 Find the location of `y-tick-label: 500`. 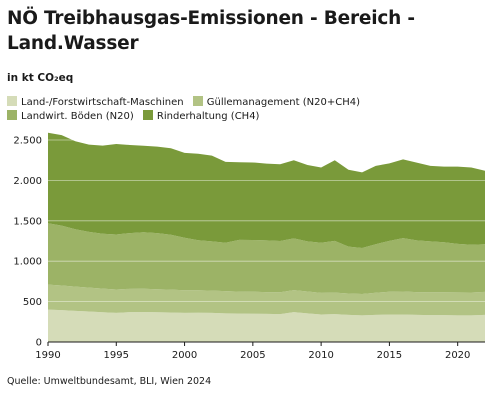

y-tick-label: 500 is located at coordinates (32, 302).